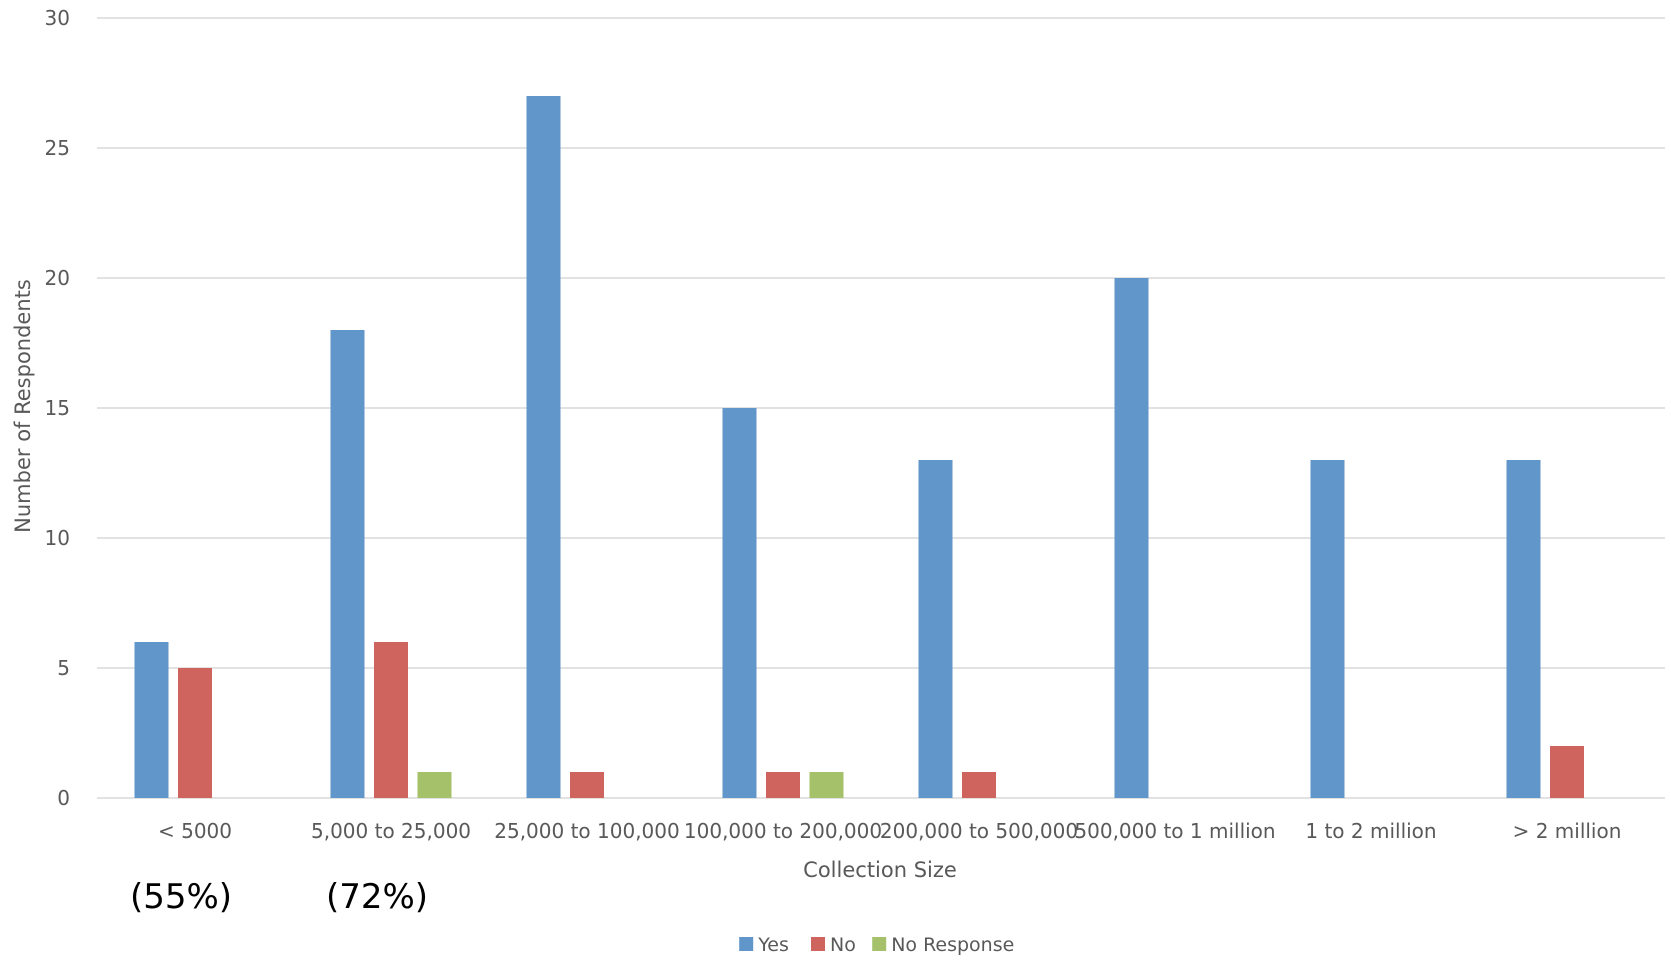 This screenshot has width=1671, height=968. What do you see at coordinates (880, 870) in the screenshot?
I see `x-axis-title: Collection Size` at bounding box center [880, 870].